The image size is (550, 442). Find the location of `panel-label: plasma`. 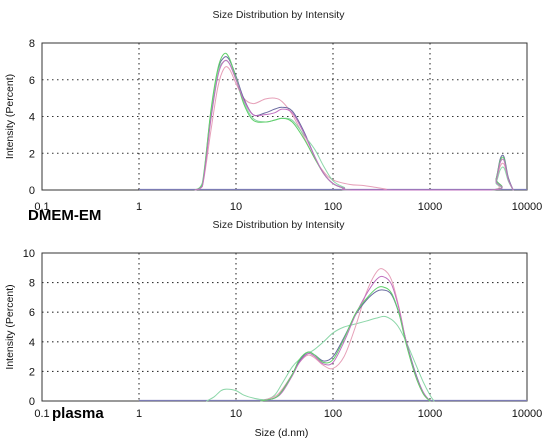

panel-label: plasma is located at coordinates (78, 413).